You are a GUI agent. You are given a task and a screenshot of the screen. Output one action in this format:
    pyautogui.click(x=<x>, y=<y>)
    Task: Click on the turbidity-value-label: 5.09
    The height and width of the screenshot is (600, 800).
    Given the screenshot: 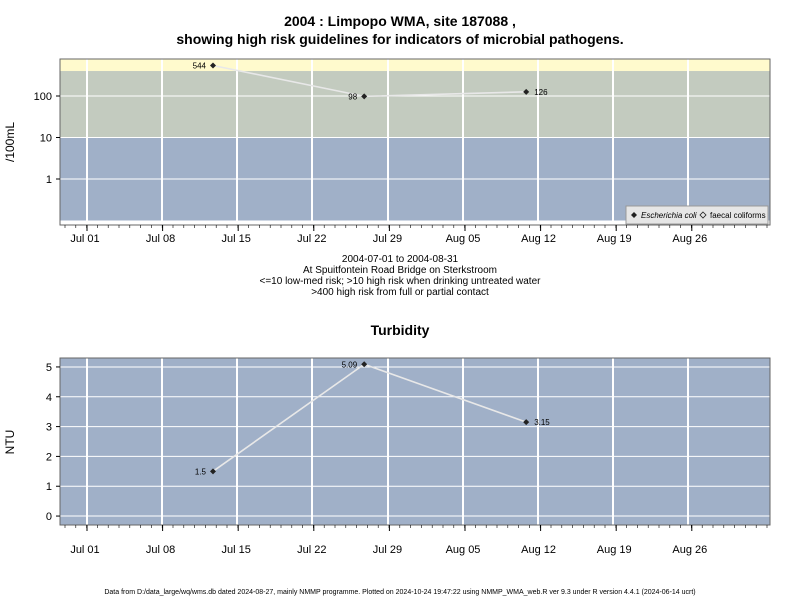 What is the action you would take?
    pyautogui.click(x=350, y=364)
    